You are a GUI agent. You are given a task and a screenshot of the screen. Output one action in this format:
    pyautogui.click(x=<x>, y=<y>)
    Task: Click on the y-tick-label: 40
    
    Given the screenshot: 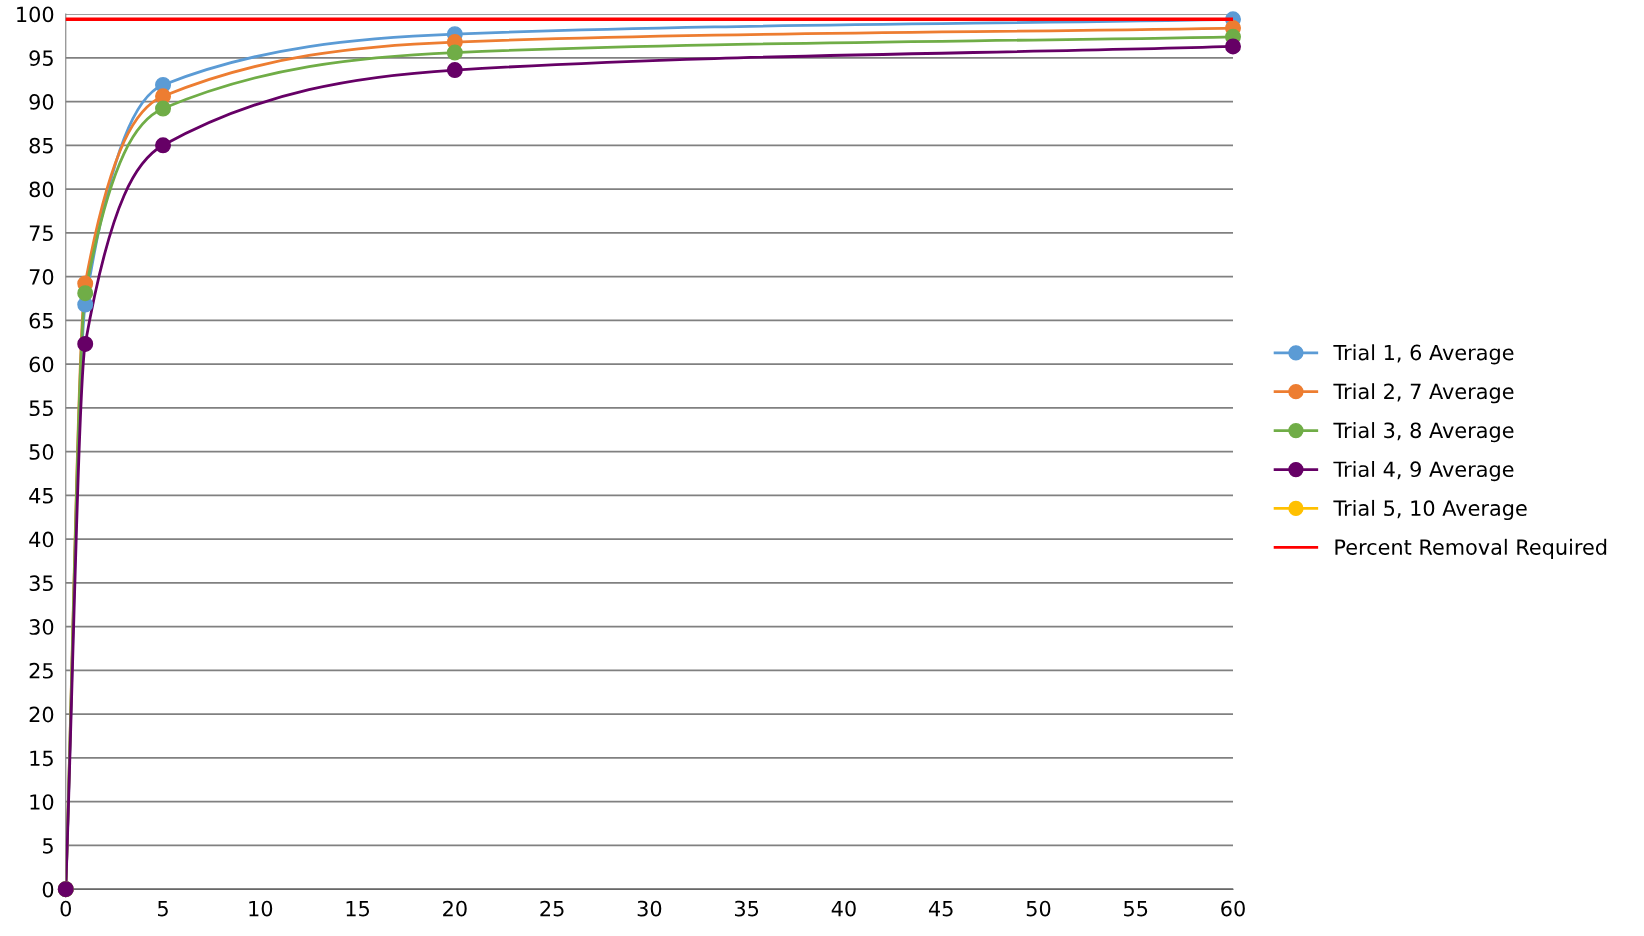 What is the action you would take?
    pyautogui.click(x=41, y=539)
    